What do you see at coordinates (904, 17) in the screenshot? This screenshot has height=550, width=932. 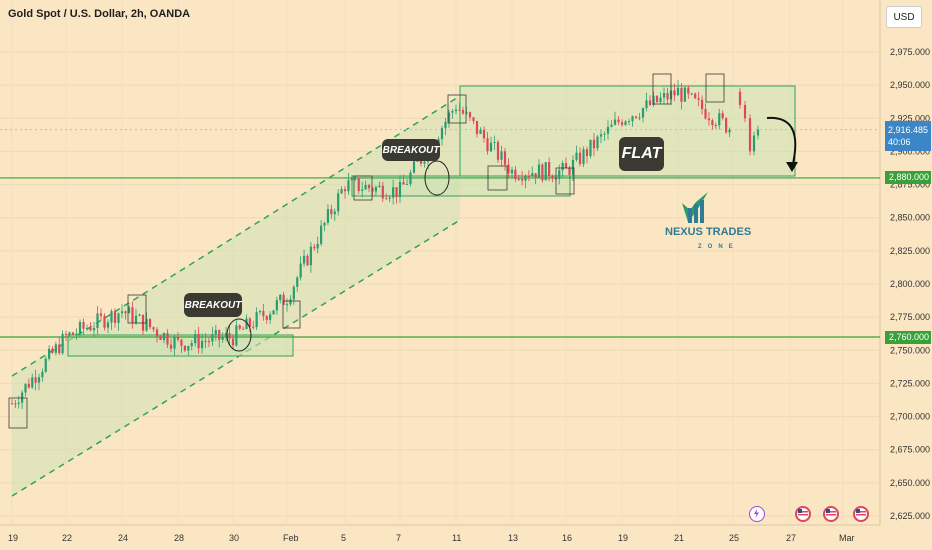 I see `currency-selector: USD` at bounding box center [904, 17].